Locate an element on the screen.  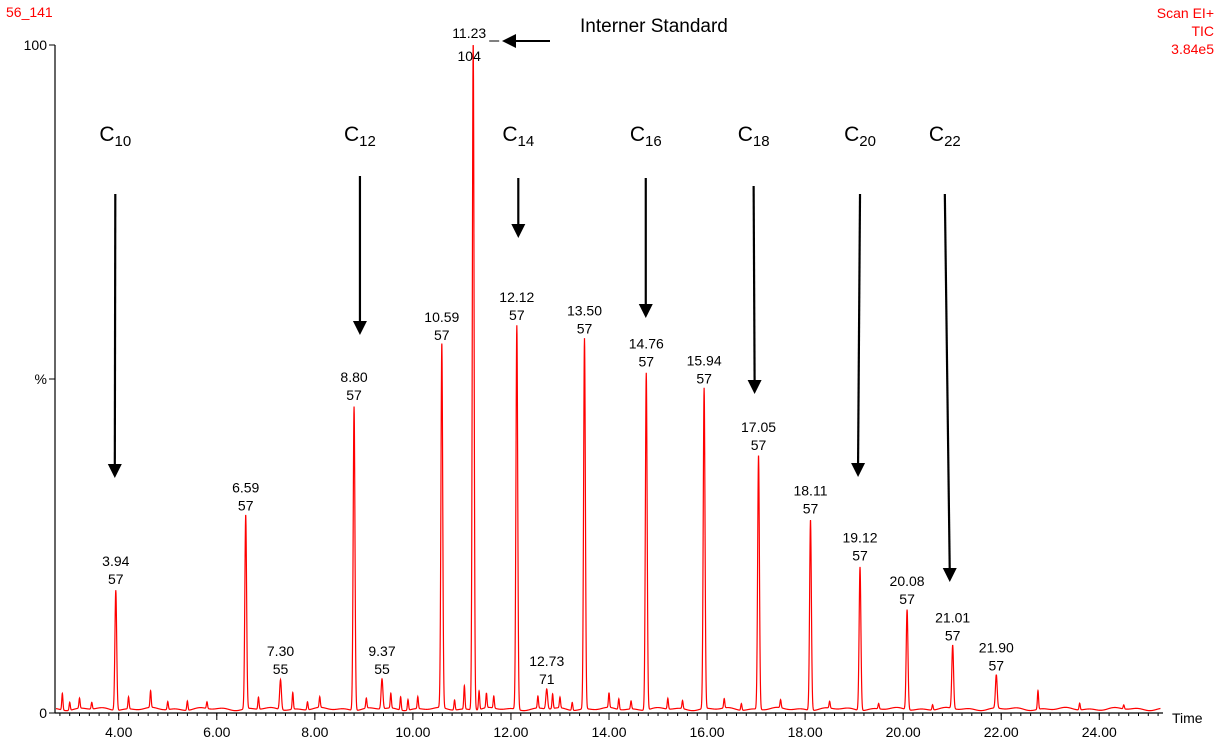
peak-label: 21.01 57 is located at coordinates (952, 627).